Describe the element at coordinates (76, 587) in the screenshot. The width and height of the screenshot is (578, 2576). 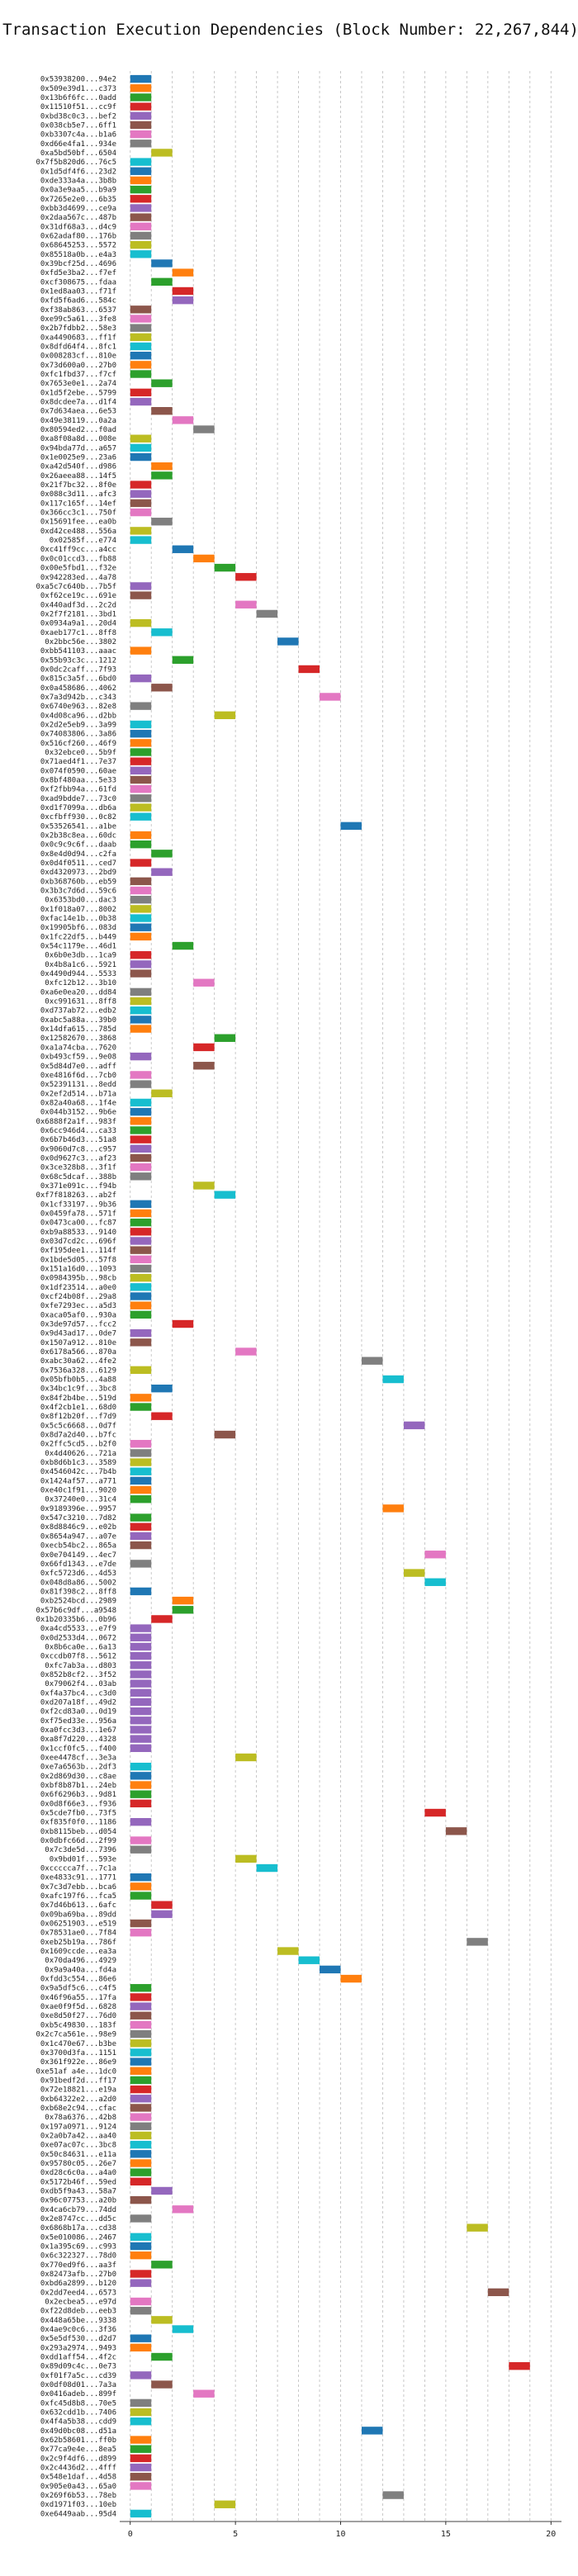
I see `y-tick-label: 0xa5c7c640b...7b5f` at that location.